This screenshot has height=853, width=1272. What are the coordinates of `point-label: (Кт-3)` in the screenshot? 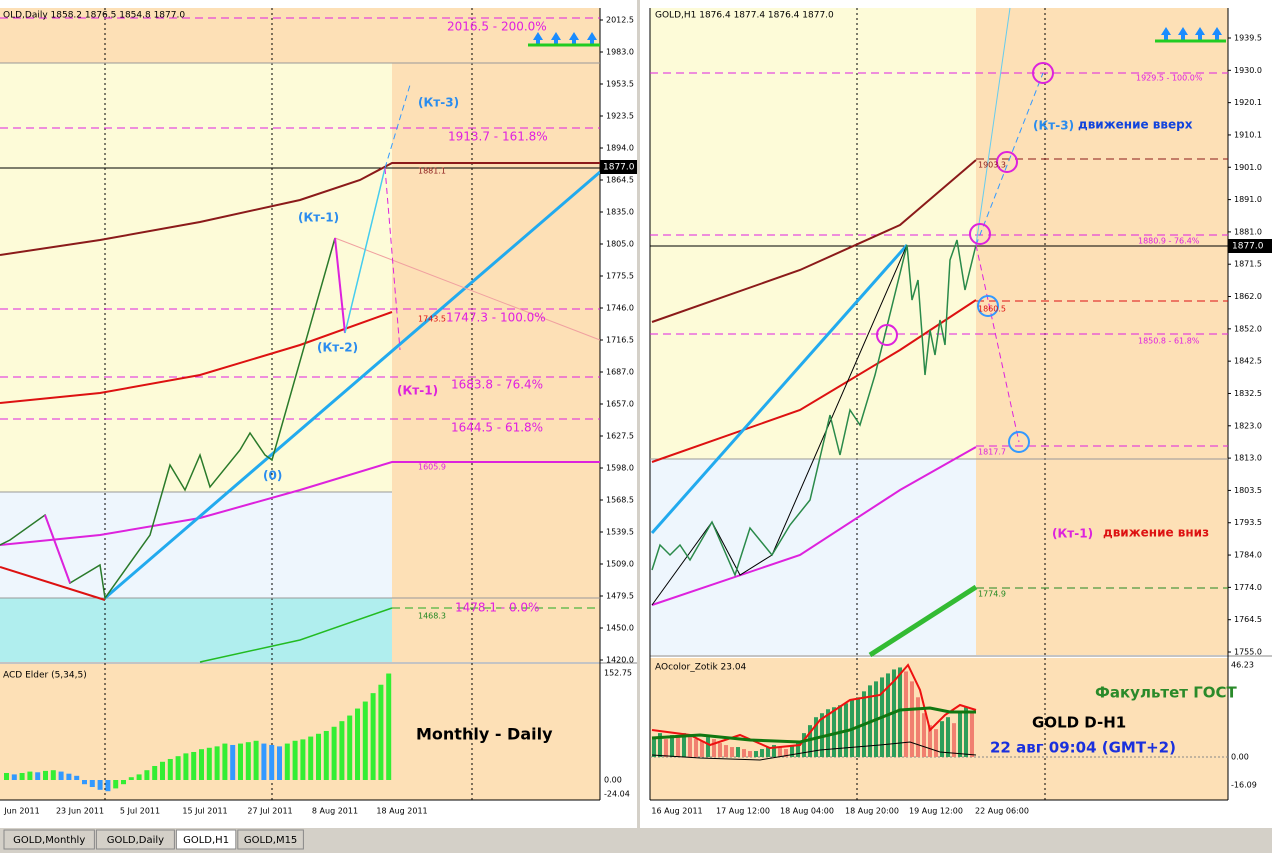 It's located at (1053, 126).